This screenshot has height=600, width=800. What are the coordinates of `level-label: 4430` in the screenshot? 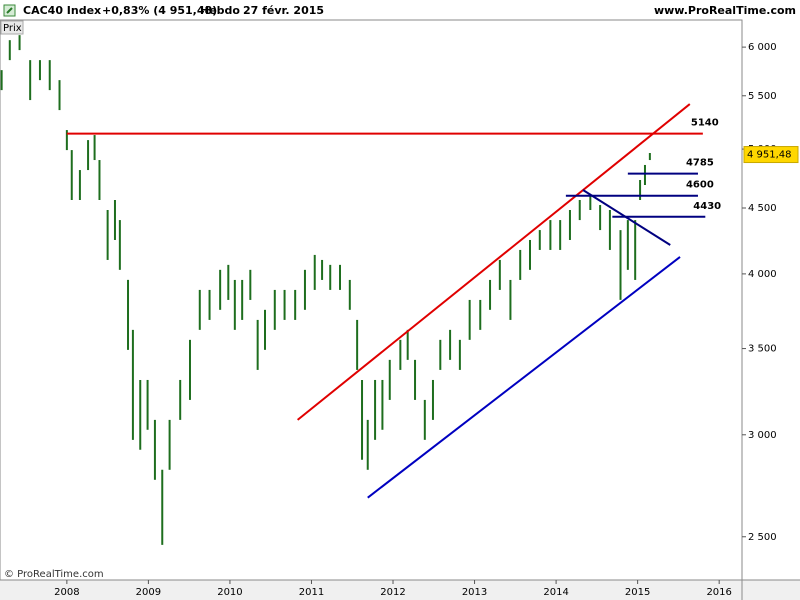 It's located at (707, 206).